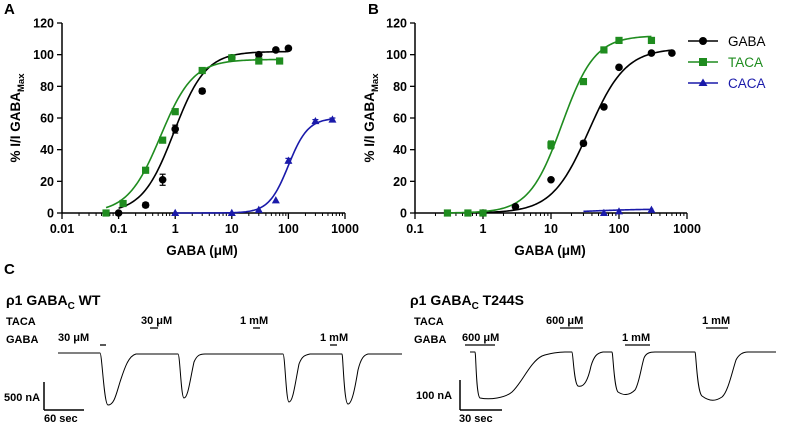 The height and width of the screenshot is (424, 790). Describe the element at coordinates (441, 300) in the screenshot. I see `trace-t244s-title-main: ρ1 GABA` at that location.